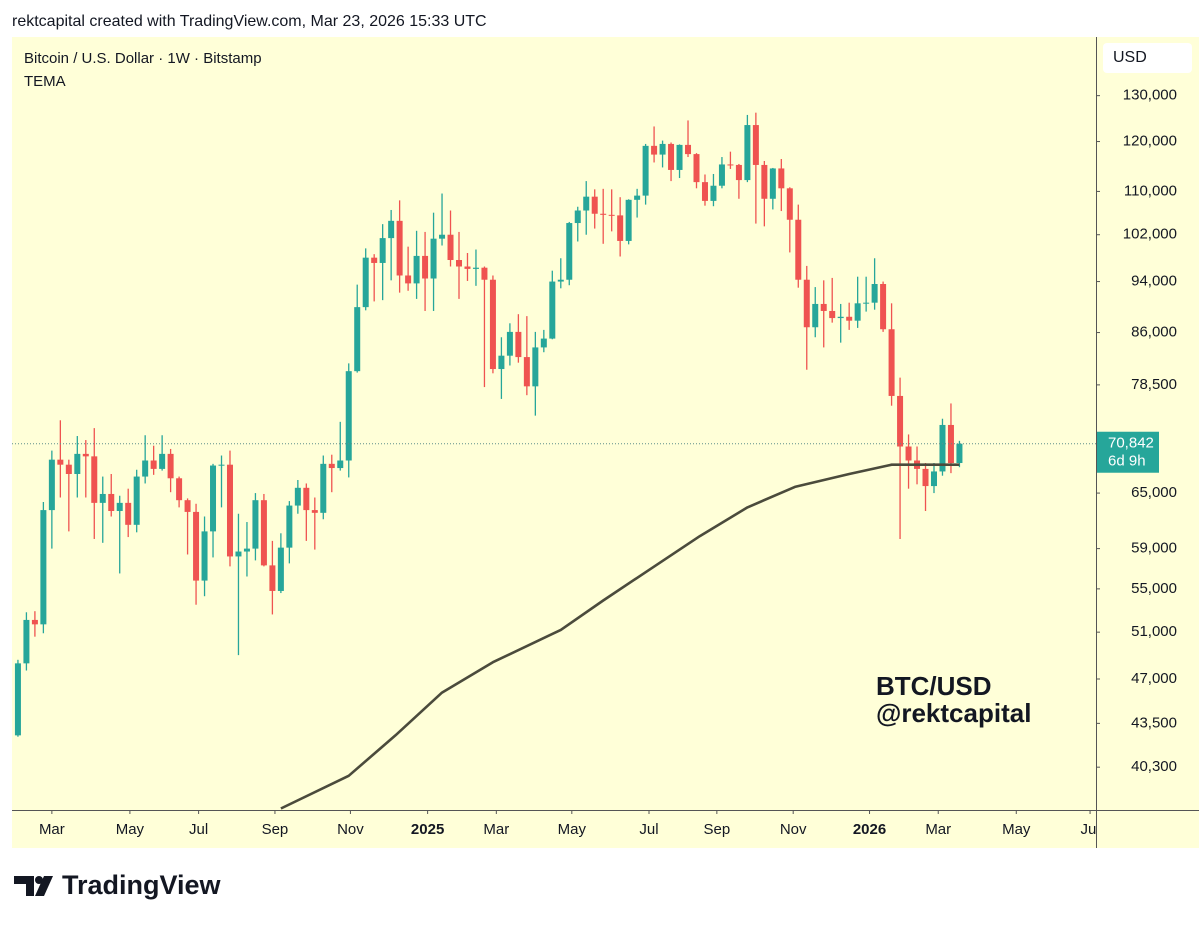 The image size is (1199, 927). I want to click on x-tick-label: Nov, so click(793, 829).